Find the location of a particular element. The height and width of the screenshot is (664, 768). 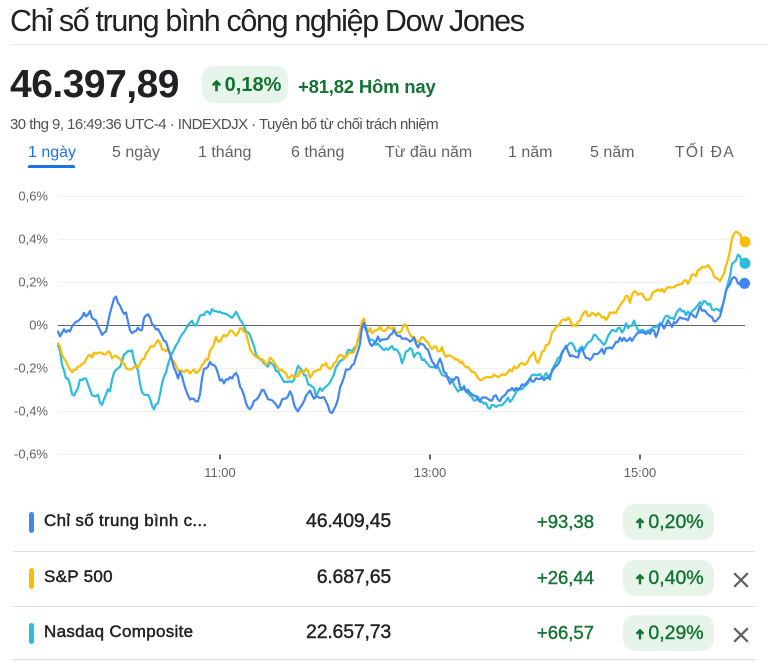

svg-text: -0,6% is located at coordinates (31, 454).